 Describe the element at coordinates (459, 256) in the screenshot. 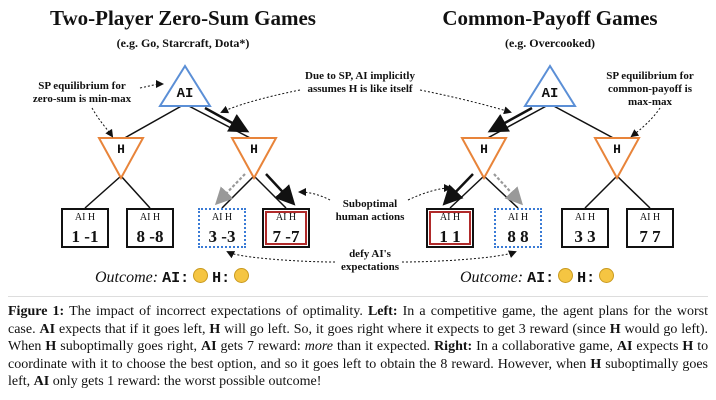

I see `defy-arrow-right` at that location.